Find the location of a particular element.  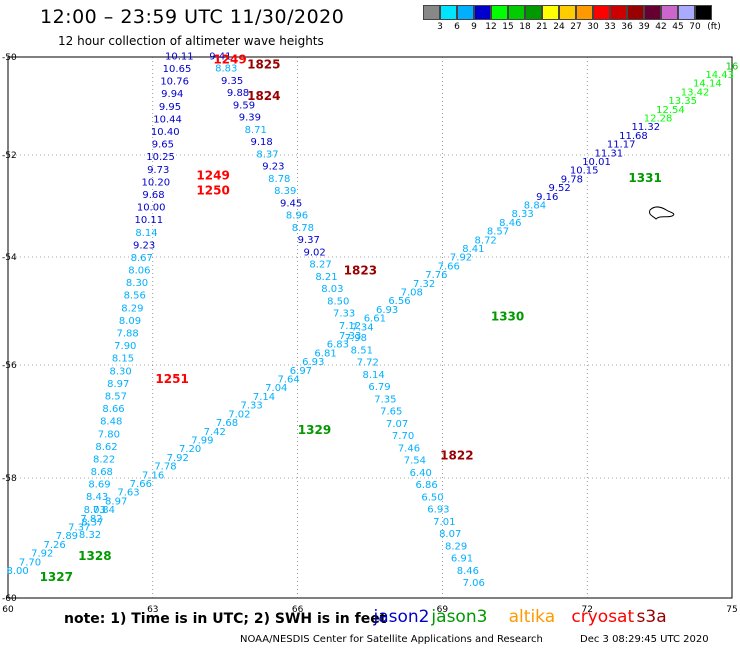

wave-height-value: 7.54 is located at coordinates (415, 461).